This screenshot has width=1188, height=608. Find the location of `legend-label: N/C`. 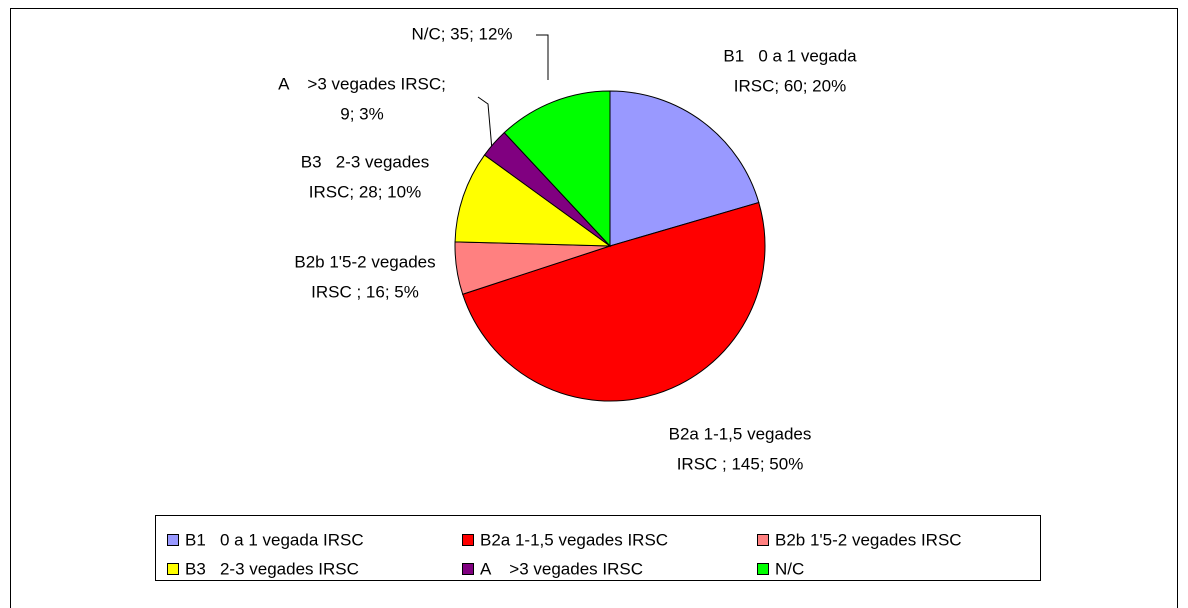

legend-label: N/C is located at coordinates (789, 568).